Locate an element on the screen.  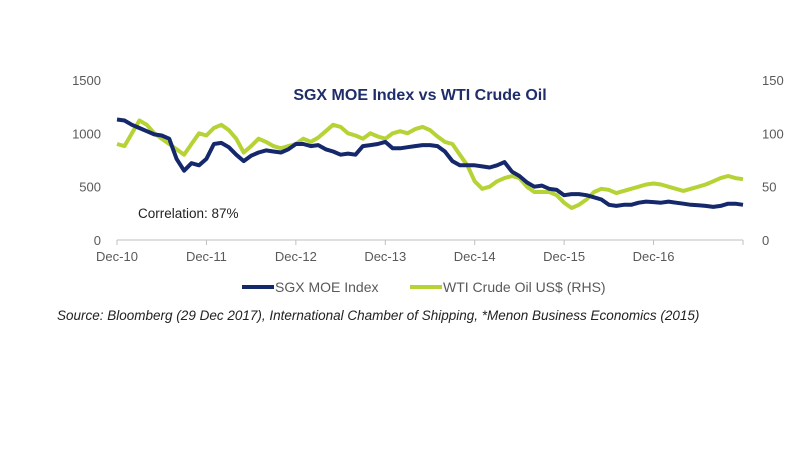
left-y-tick-label: 1500 is located at coordinates (86, 80).